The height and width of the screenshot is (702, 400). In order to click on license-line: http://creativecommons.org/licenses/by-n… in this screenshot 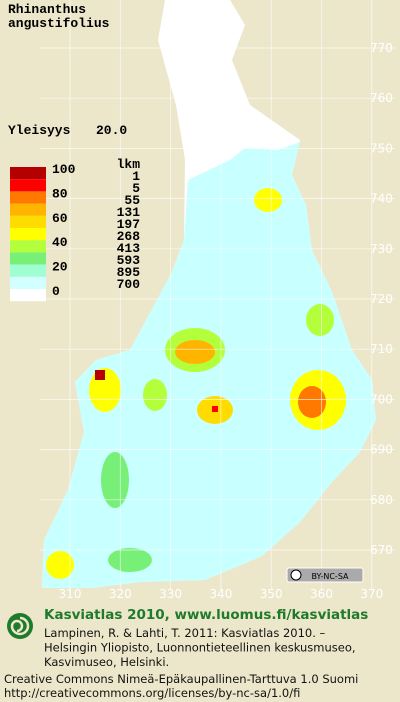, I will do `click(152, 693)`.